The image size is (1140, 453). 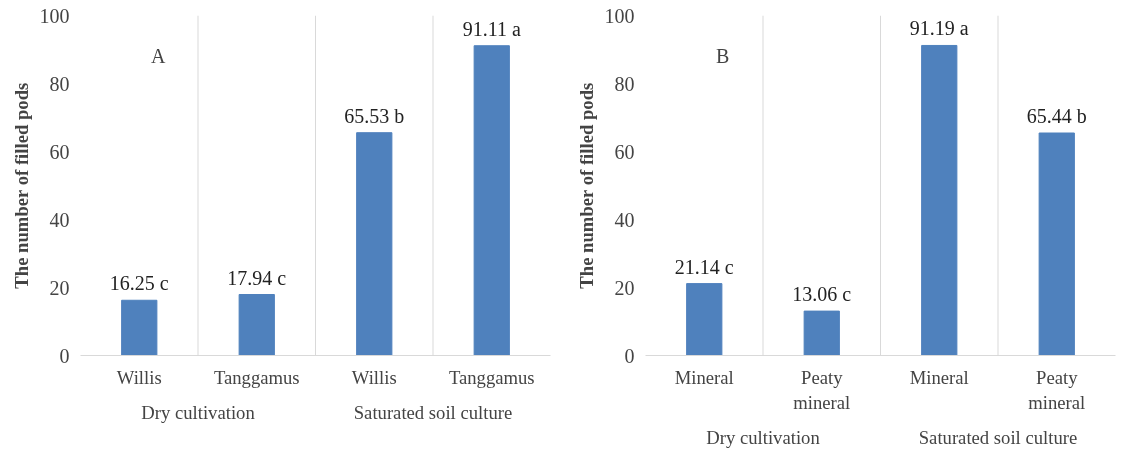 What do you see at coordinates (257, 277) in the screenshot?
I see `data-label: 17.94 c` at bounding box center [257, 277].